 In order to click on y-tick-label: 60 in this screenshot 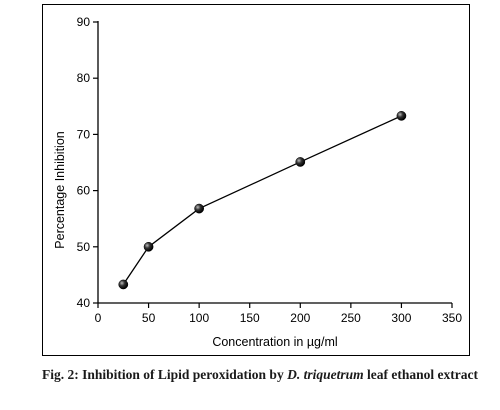, I will do `click(84, 191)`.